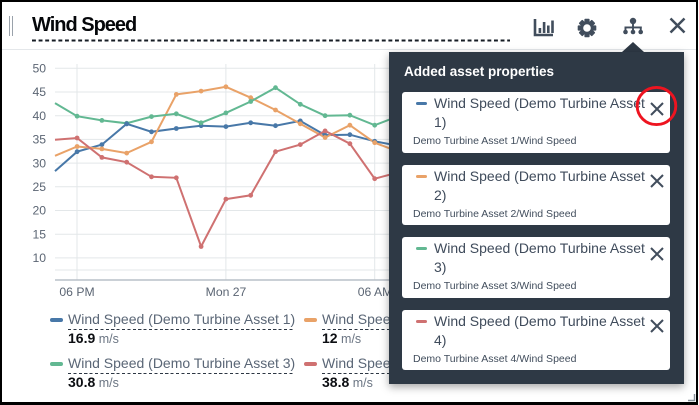 This screenshot has width=699, height=405. What do you see at coordinates (375, 292) in the screenshot?
I see `svg-text: 06 AM` at bounding box center [375, 292].